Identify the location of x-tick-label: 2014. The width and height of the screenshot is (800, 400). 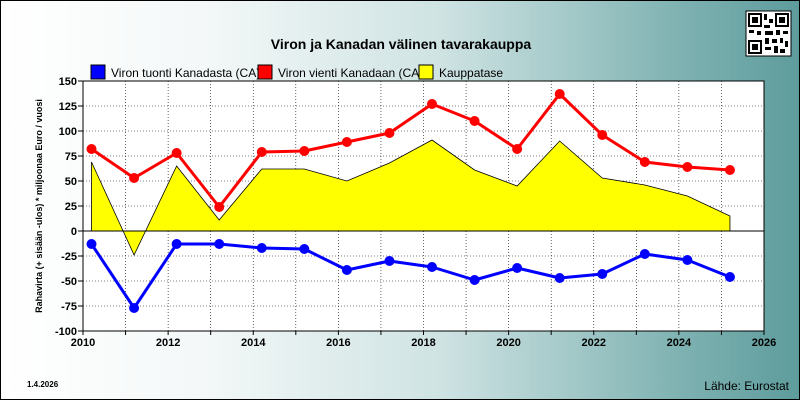
(253, 343).